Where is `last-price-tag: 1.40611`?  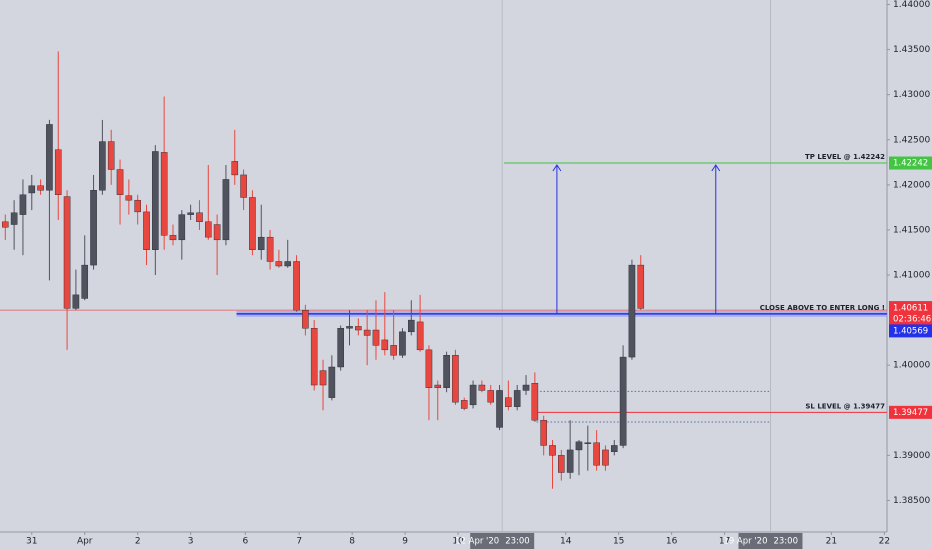
last-price-tag: 1.40611 is located at coordinates (910, 309).